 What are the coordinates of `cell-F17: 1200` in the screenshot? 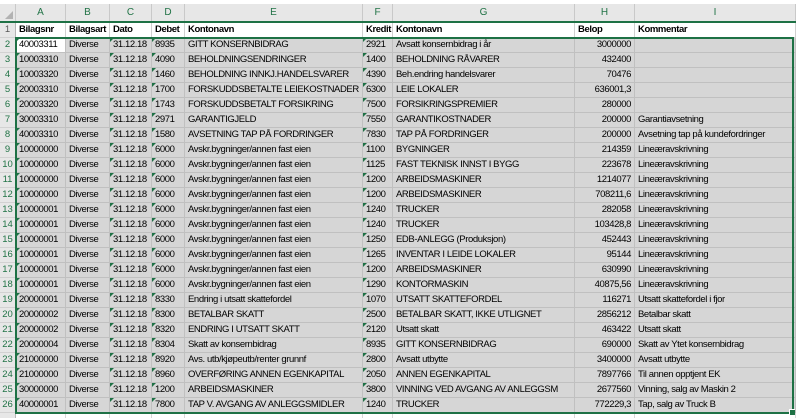 It's located at (378, 270).